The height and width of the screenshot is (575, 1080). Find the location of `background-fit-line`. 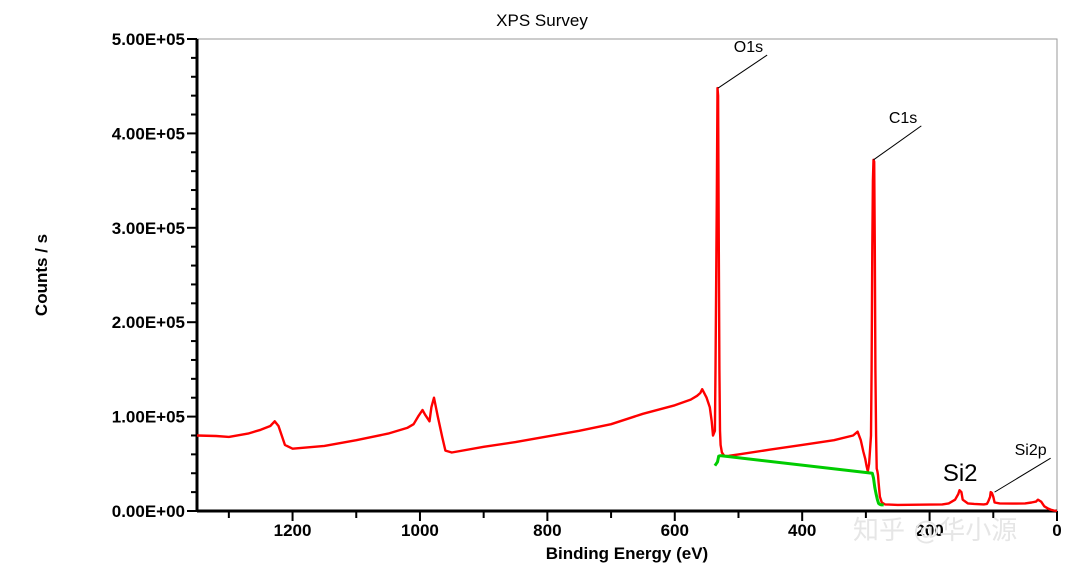

background-fit-line is located at coordinates (798, 480).